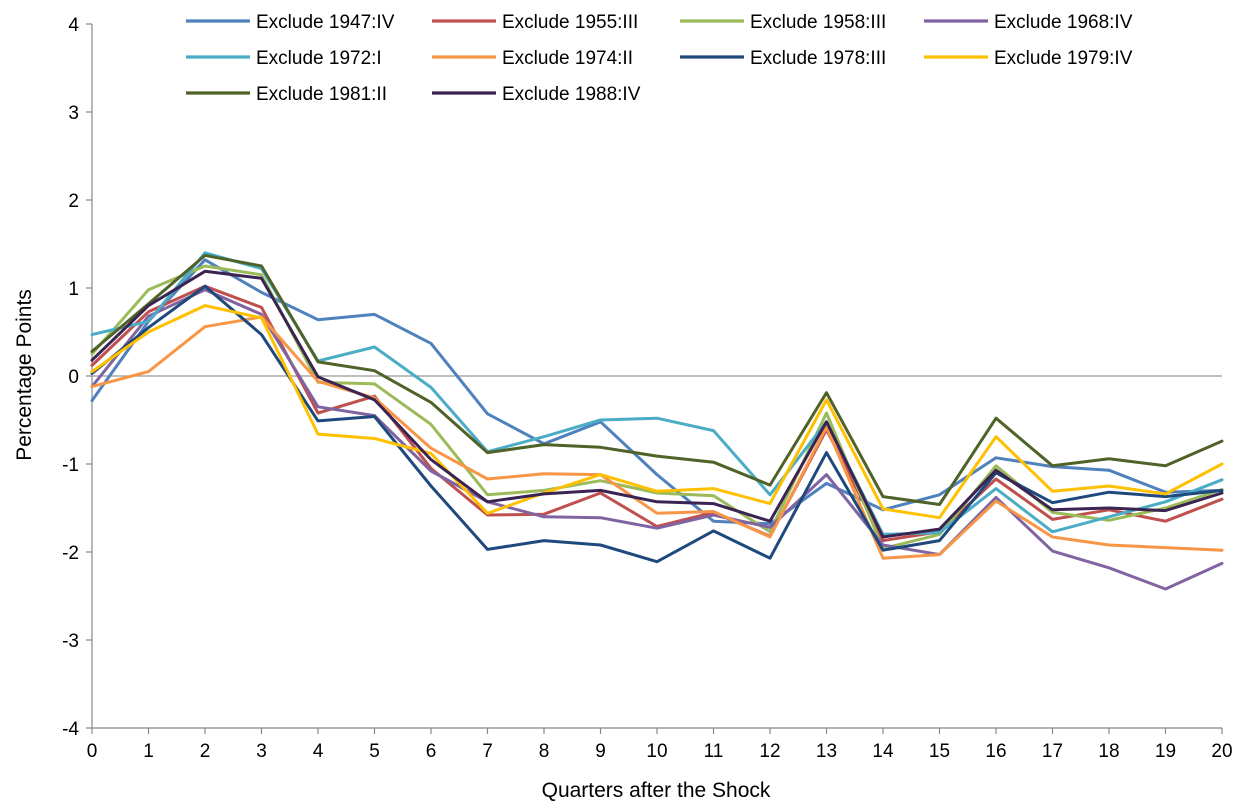  Describe the element at coordinates (261, 751) in the screenshot. I see `x-tick-label: 3` at that location.